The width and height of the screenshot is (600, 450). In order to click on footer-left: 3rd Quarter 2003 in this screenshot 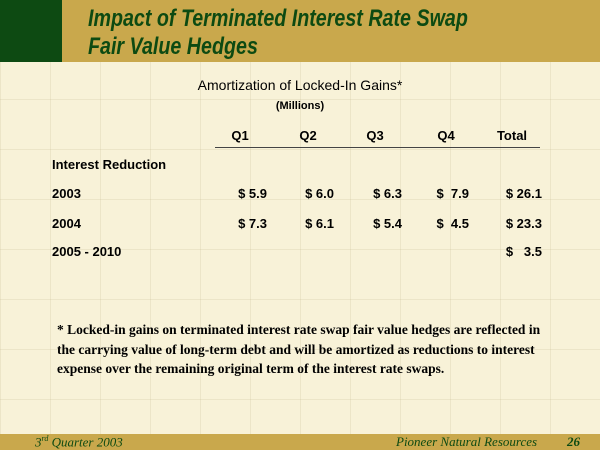, I will do `click(79, 442)`.